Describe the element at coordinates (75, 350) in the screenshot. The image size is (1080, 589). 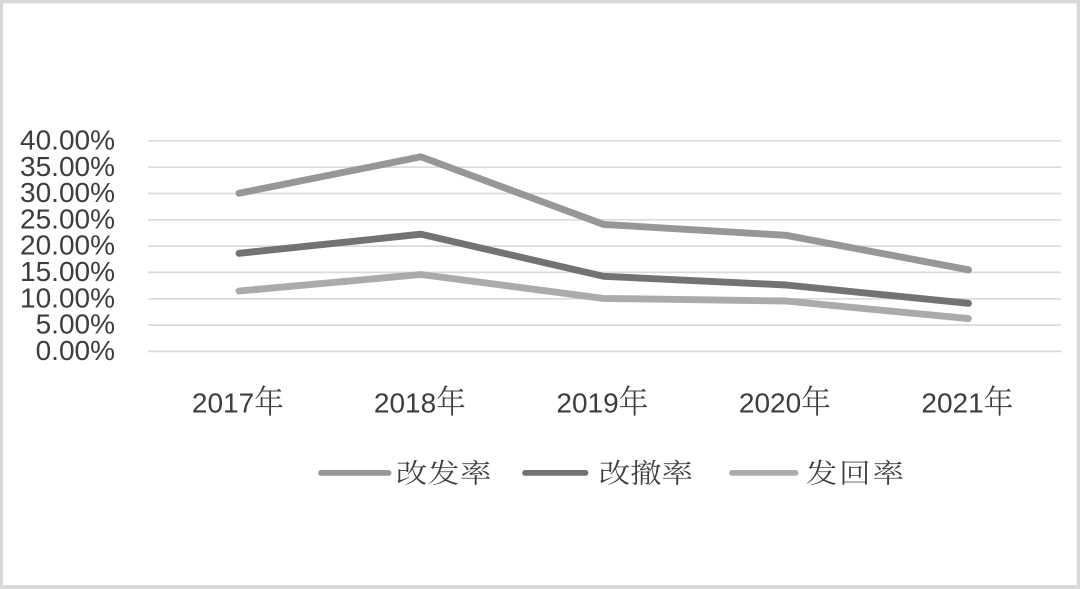
I see `svg-text: 0.00%` at that location.